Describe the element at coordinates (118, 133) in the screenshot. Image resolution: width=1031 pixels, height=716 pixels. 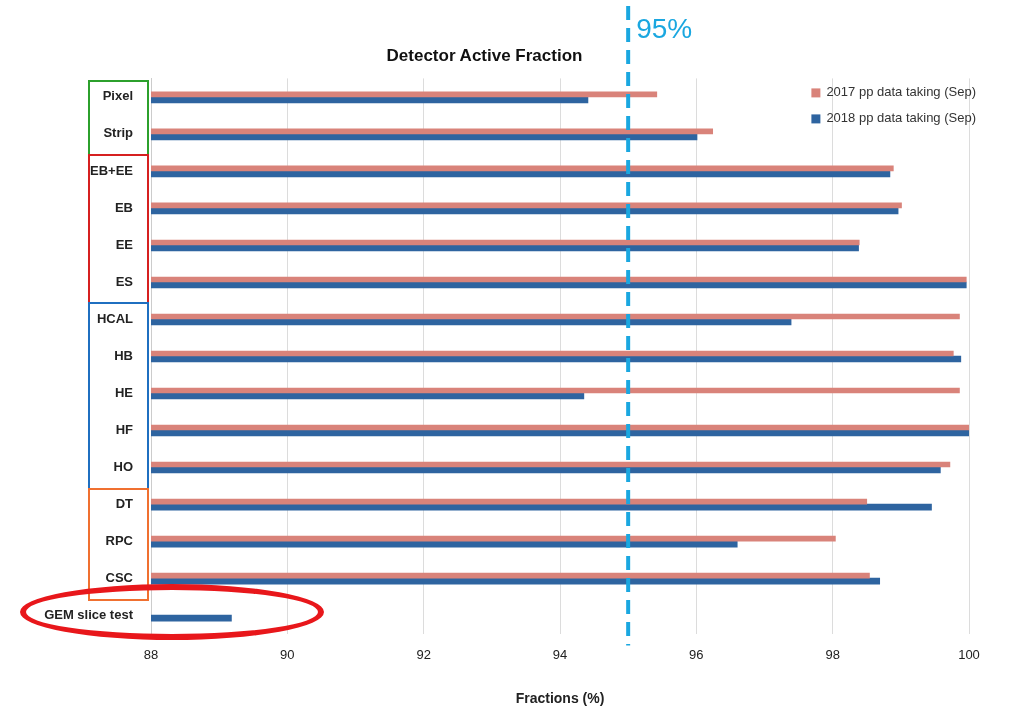
I see `y-tick-label: Strip` at that location.